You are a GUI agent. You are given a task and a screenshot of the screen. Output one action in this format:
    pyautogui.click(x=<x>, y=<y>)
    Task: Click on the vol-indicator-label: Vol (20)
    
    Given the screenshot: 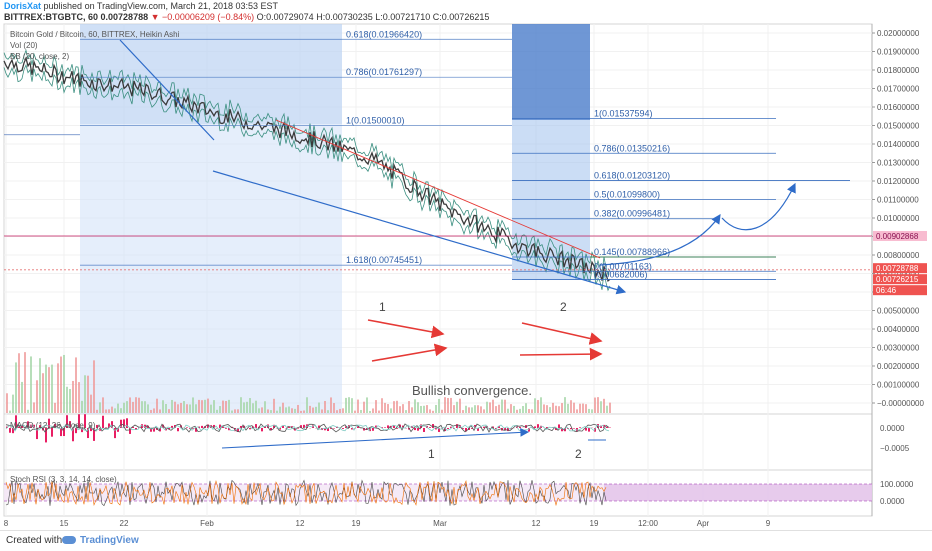 What is the action you would take?
    pyautogui.click(x=24, y=45)
    